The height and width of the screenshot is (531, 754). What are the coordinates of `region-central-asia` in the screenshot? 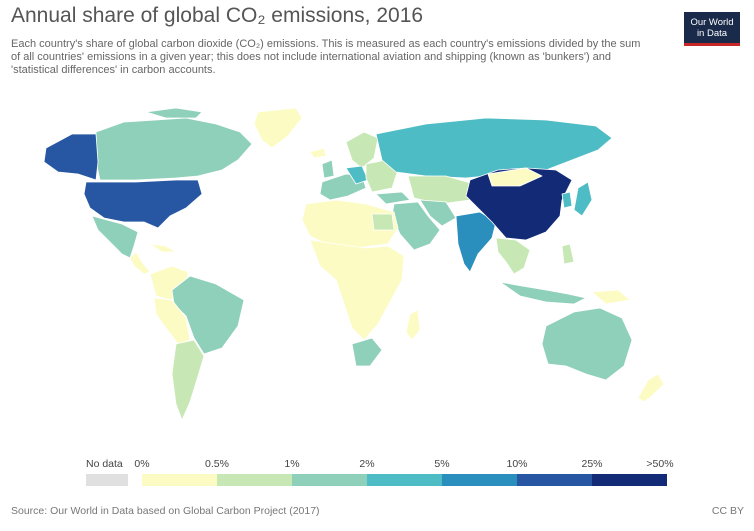 It's located at (441, 190).